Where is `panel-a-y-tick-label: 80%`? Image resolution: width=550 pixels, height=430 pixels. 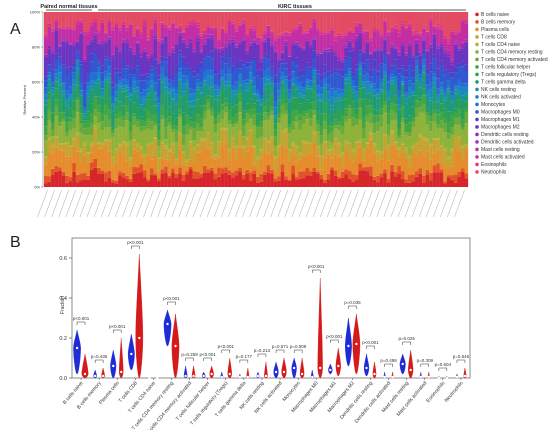 panel-a-y-tick-label: 80% is located at coordinates (36, 47).